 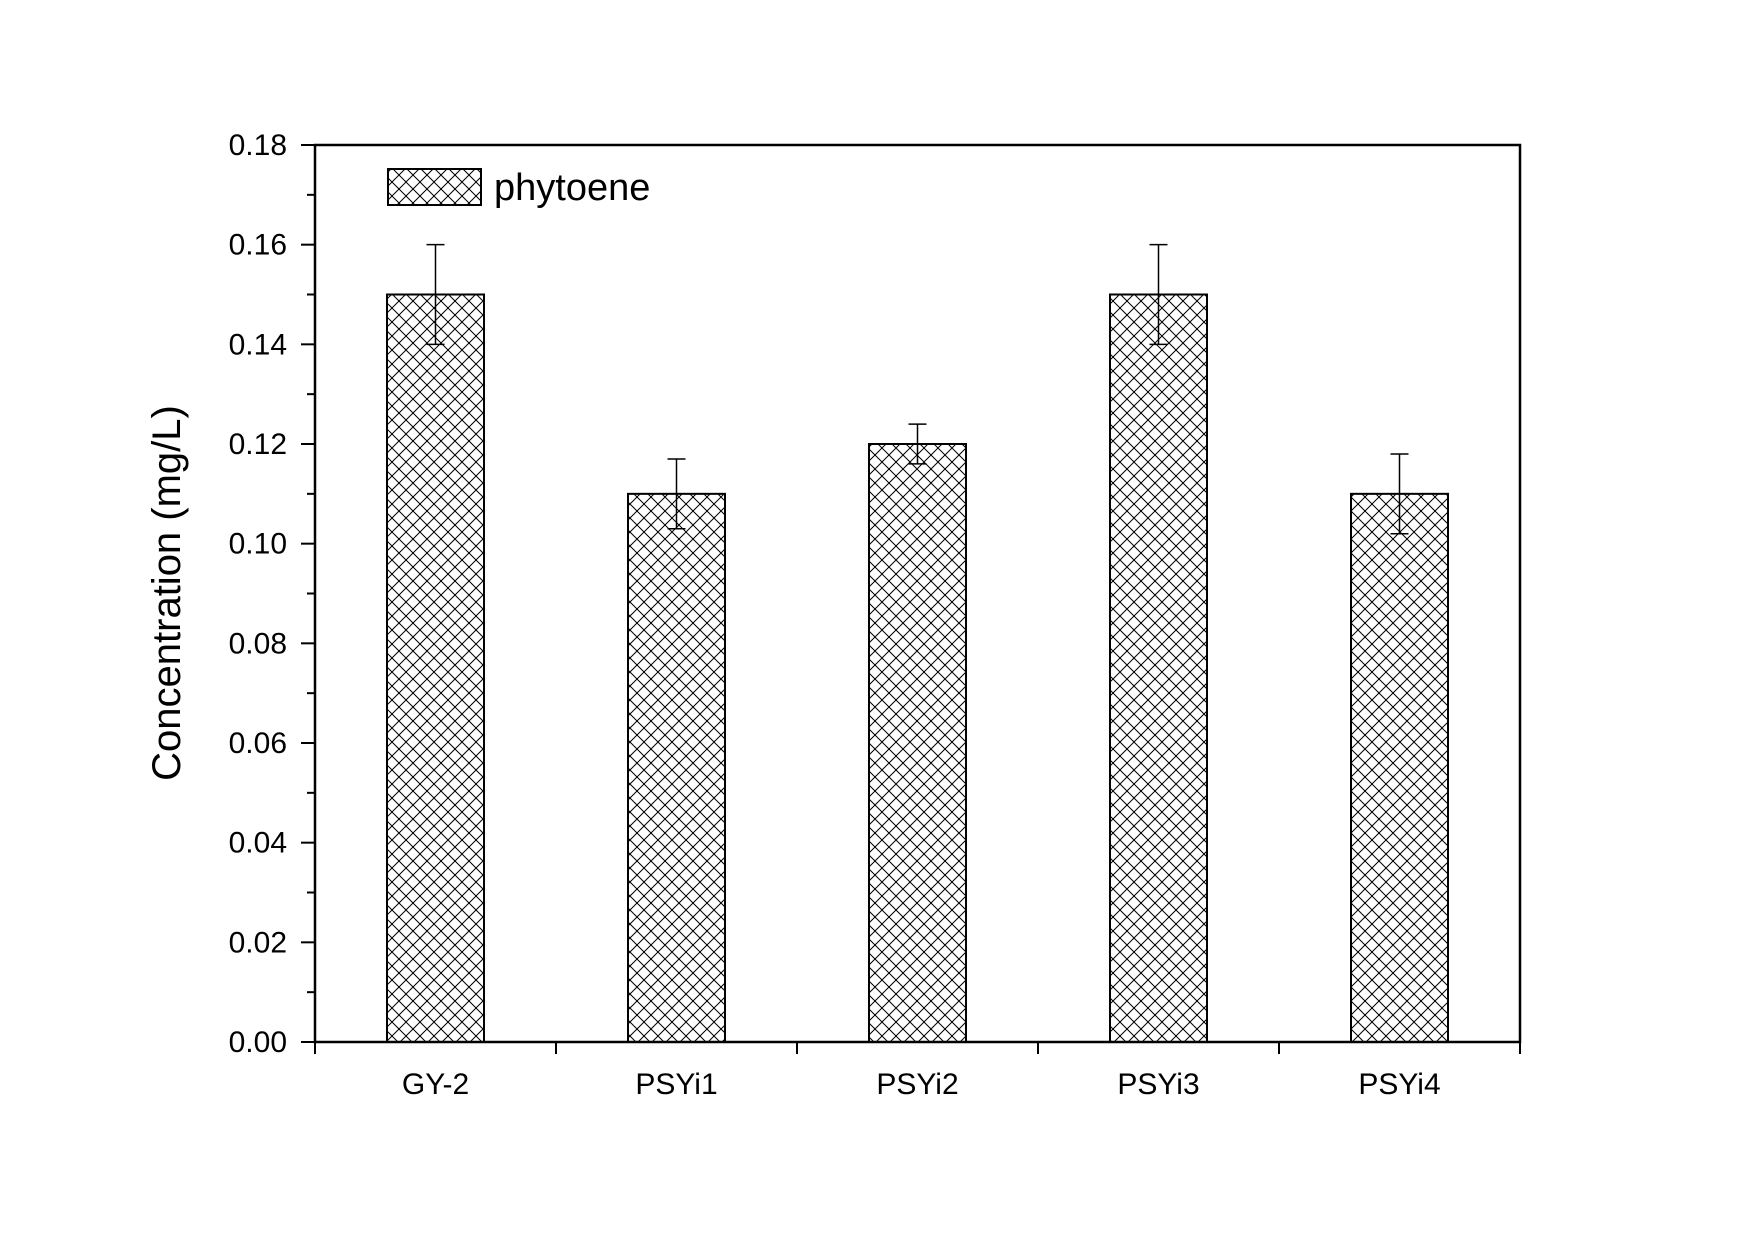 What do you see at coordinates (167, 593) in the screenshot?
I see `y-axis-title: Concentration (mg/L)` at bounding box center [167, 593].